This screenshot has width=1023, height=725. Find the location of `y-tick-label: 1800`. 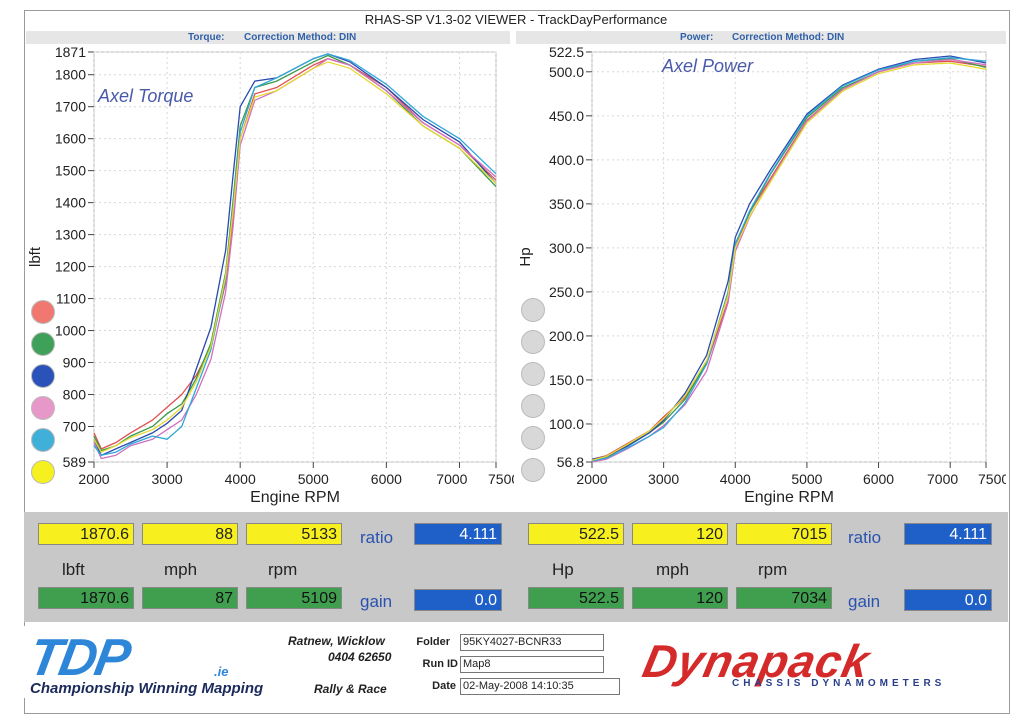

y-tick-label: 1800 is located at coordinates (70, 75).